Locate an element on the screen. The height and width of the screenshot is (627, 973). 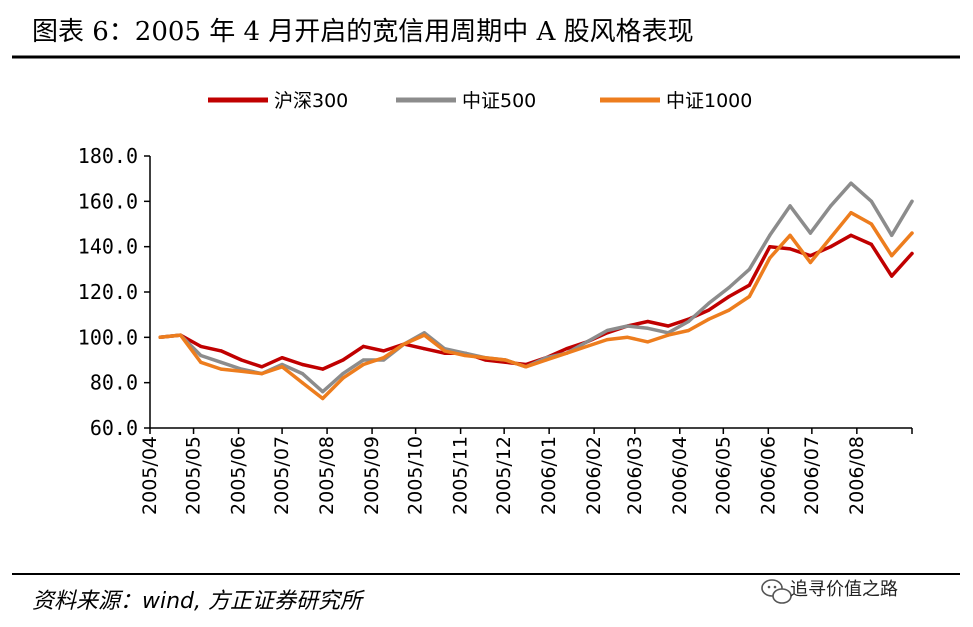
legend: 沪深300 中证500 中证1000 is located at coordinates (480, 101).